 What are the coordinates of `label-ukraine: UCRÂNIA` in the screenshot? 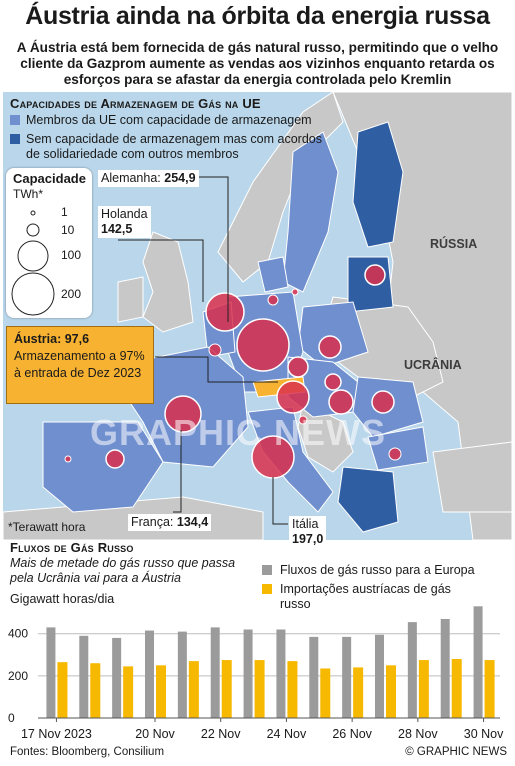 It's located at (433, 365).